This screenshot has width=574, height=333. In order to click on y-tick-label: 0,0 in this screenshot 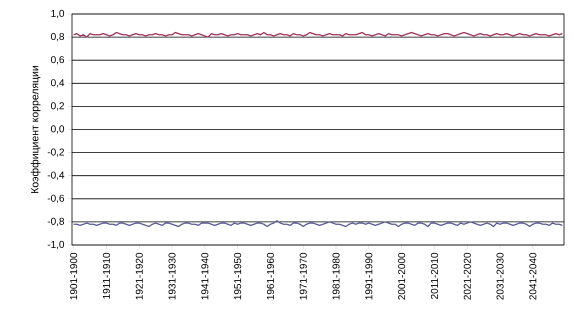, I will do `click(57, 129)`.